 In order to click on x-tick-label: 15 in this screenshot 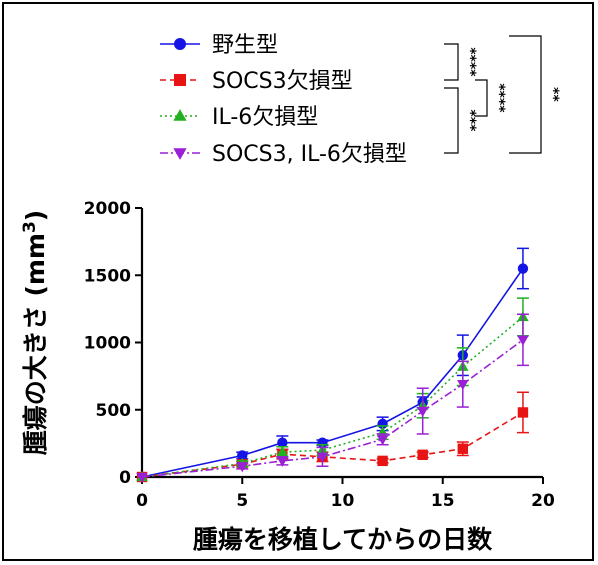, I will do `click(443, 501)`.